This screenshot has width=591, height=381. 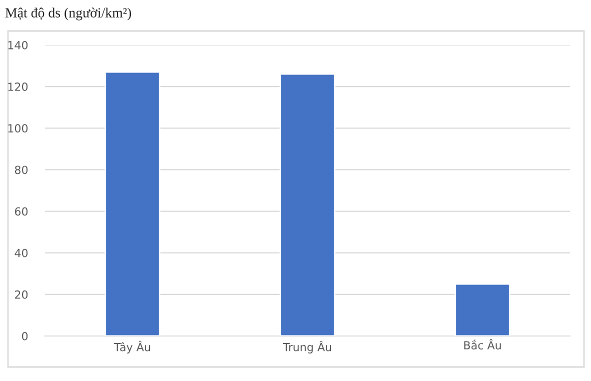 What do you see at coordinates (18, 45) in the screenshot?
I see `y-tick-label: 140` at bounding box center [18, 45].